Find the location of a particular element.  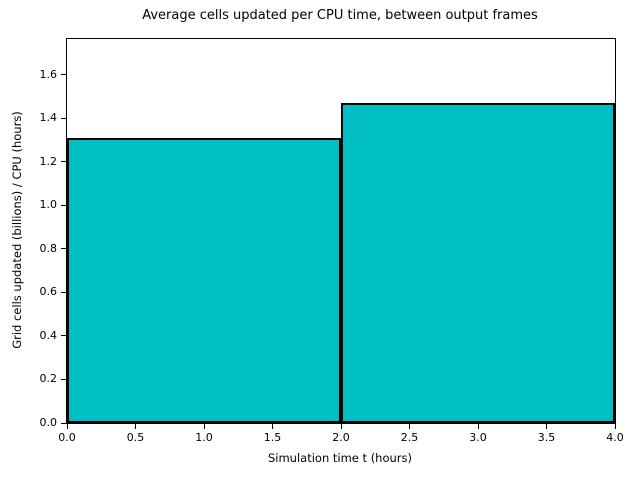

y-tick-label: 0.2 is located at coordinates (48, 379).